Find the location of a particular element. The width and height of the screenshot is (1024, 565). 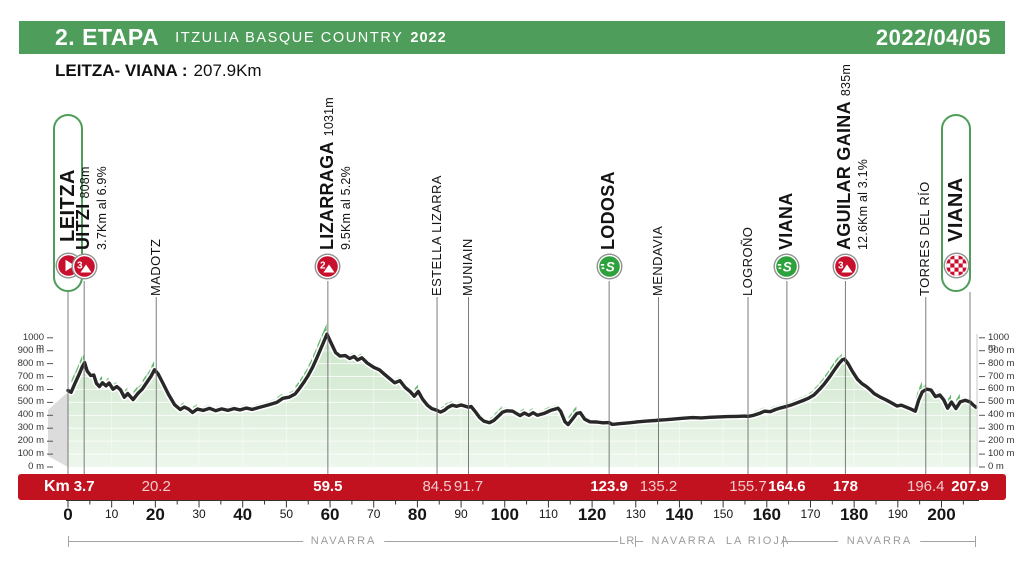

x-tick-label: 140 is located at coordinates (679, 514).